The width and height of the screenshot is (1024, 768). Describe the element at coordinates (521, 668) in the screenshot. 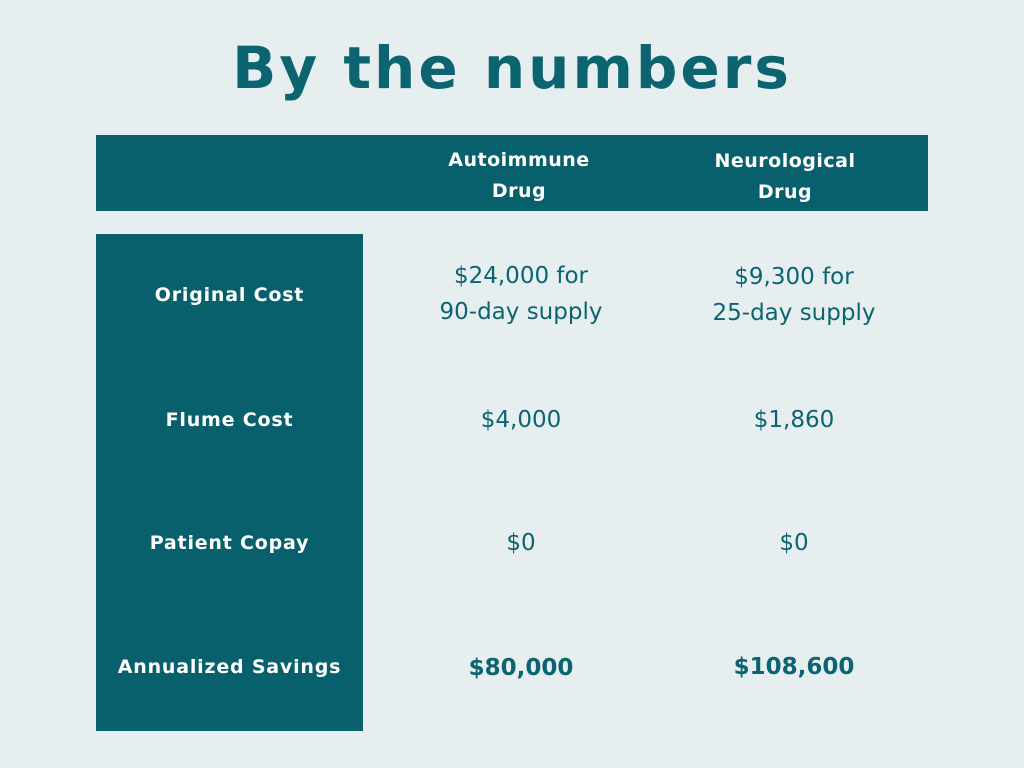

I see `cell-annualized-savings-autoimmune: $80,000` at that location.